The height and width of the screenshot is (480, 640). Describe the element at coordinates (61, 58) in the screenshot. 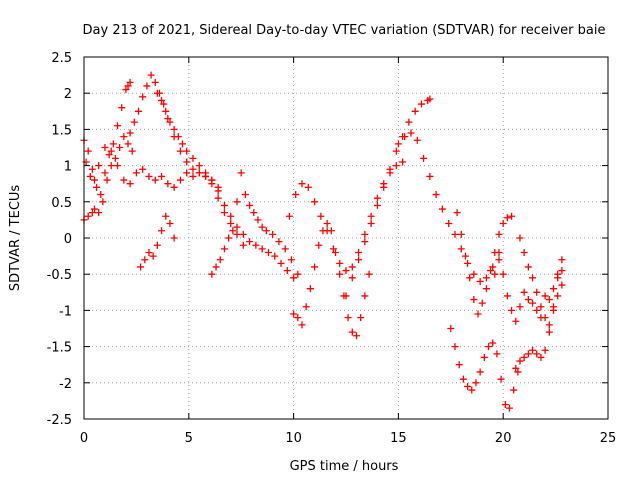

I see `y-tick-label: 2.5` at that location.